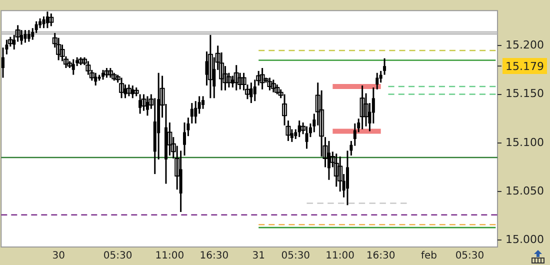 This screenshot has height=265, width=550. I want to click on y-tick-label: 15.100, so click(525, 142).